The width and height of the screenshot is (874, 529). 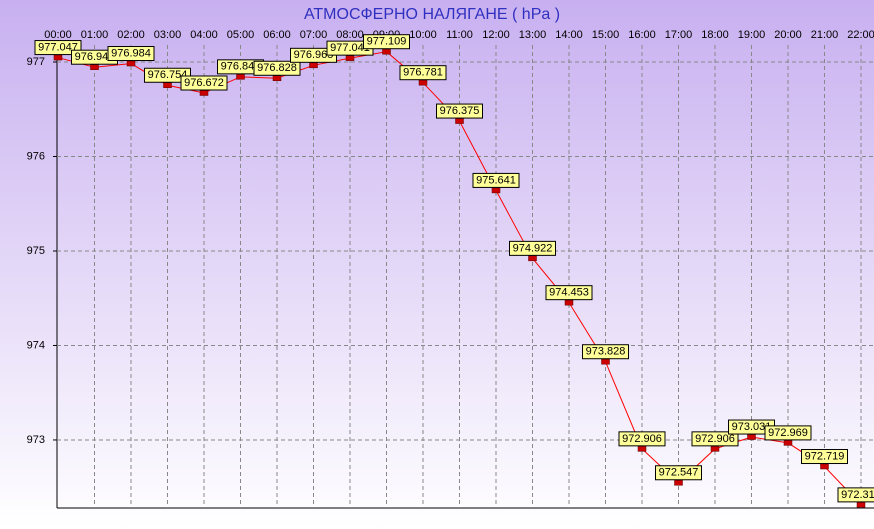 I want to click on x-tick-label: 03:00, so click(x=168, y=35).